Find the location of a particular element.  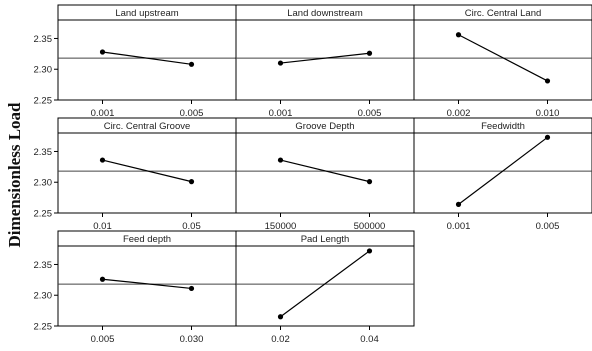

x-tick-label: 0.02 is located at coordinates (280, 339).